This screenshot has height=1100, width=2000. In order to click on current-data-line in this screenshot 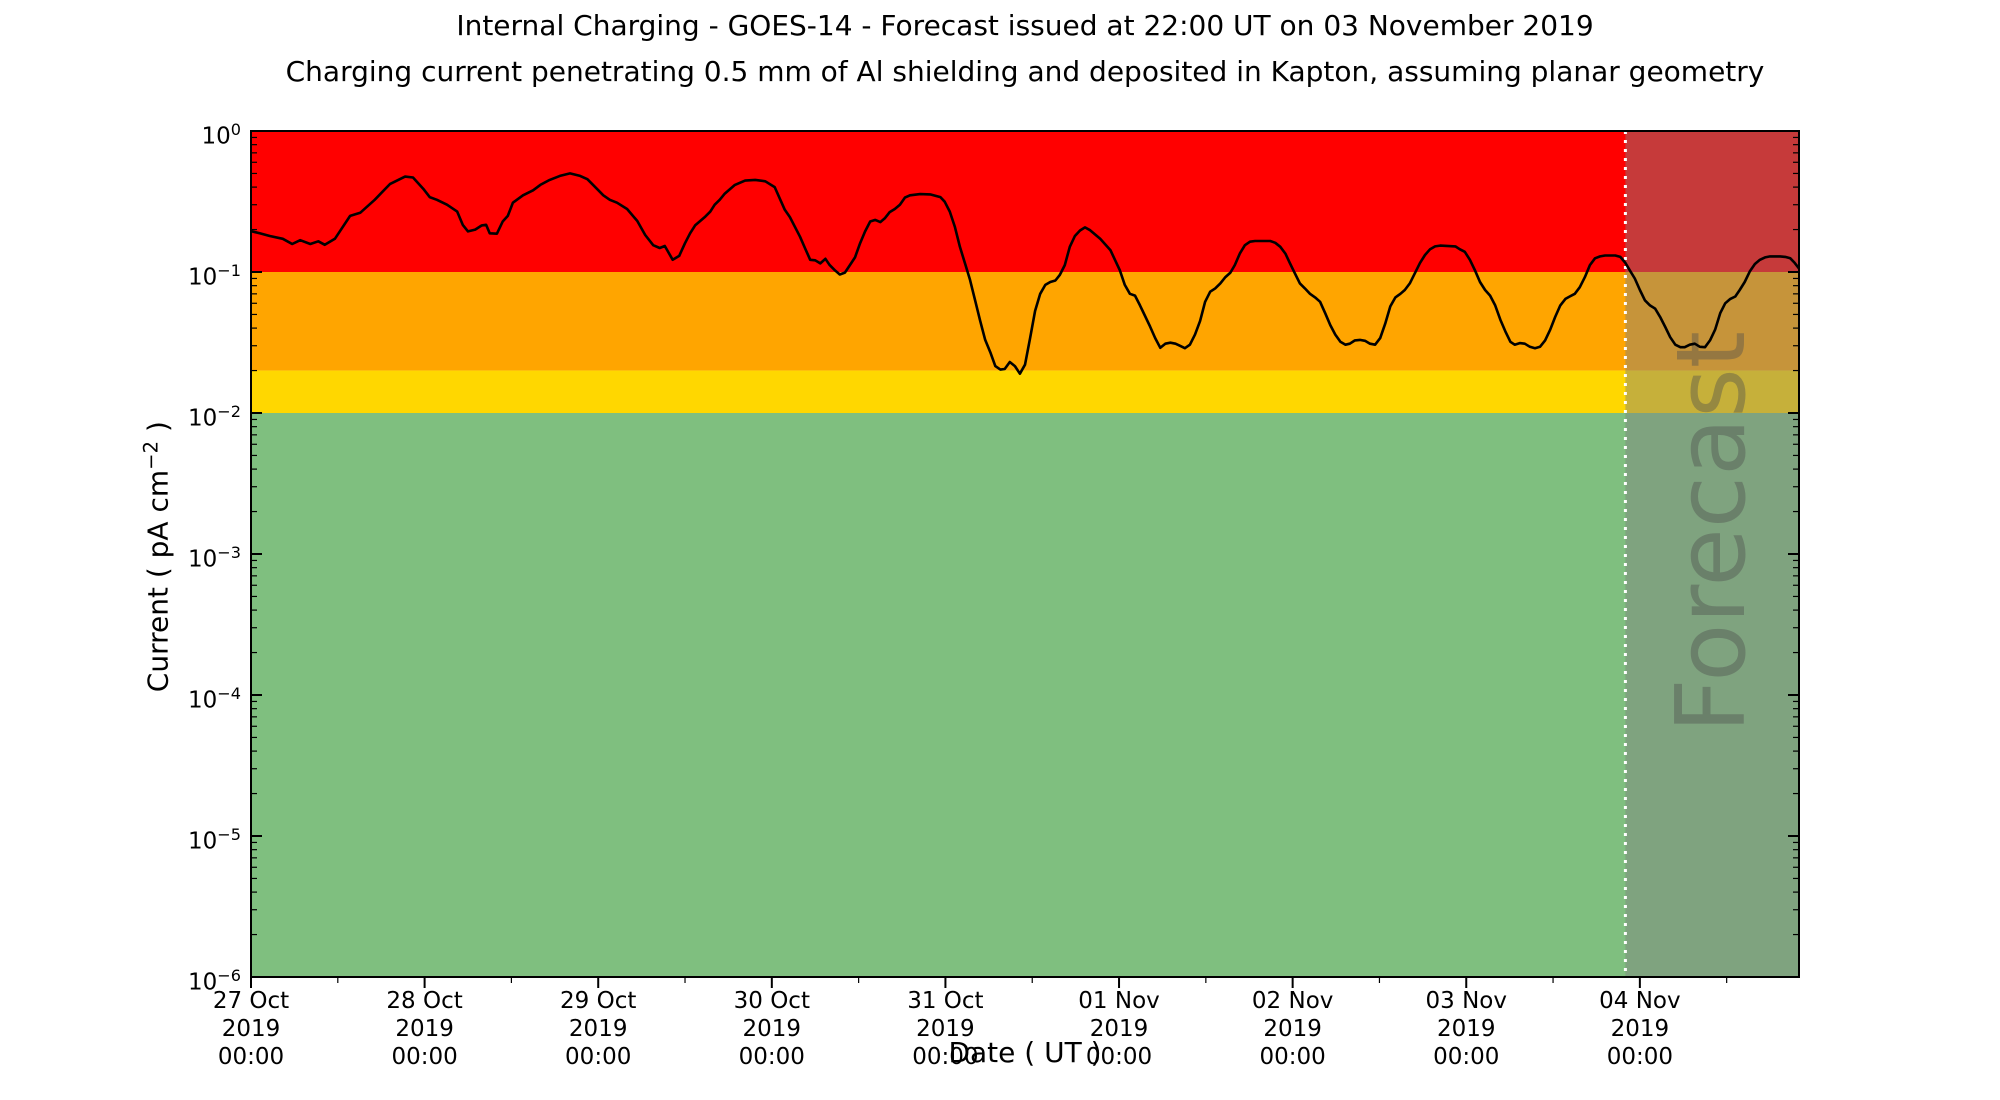, I will do `click(1025, 273)`.